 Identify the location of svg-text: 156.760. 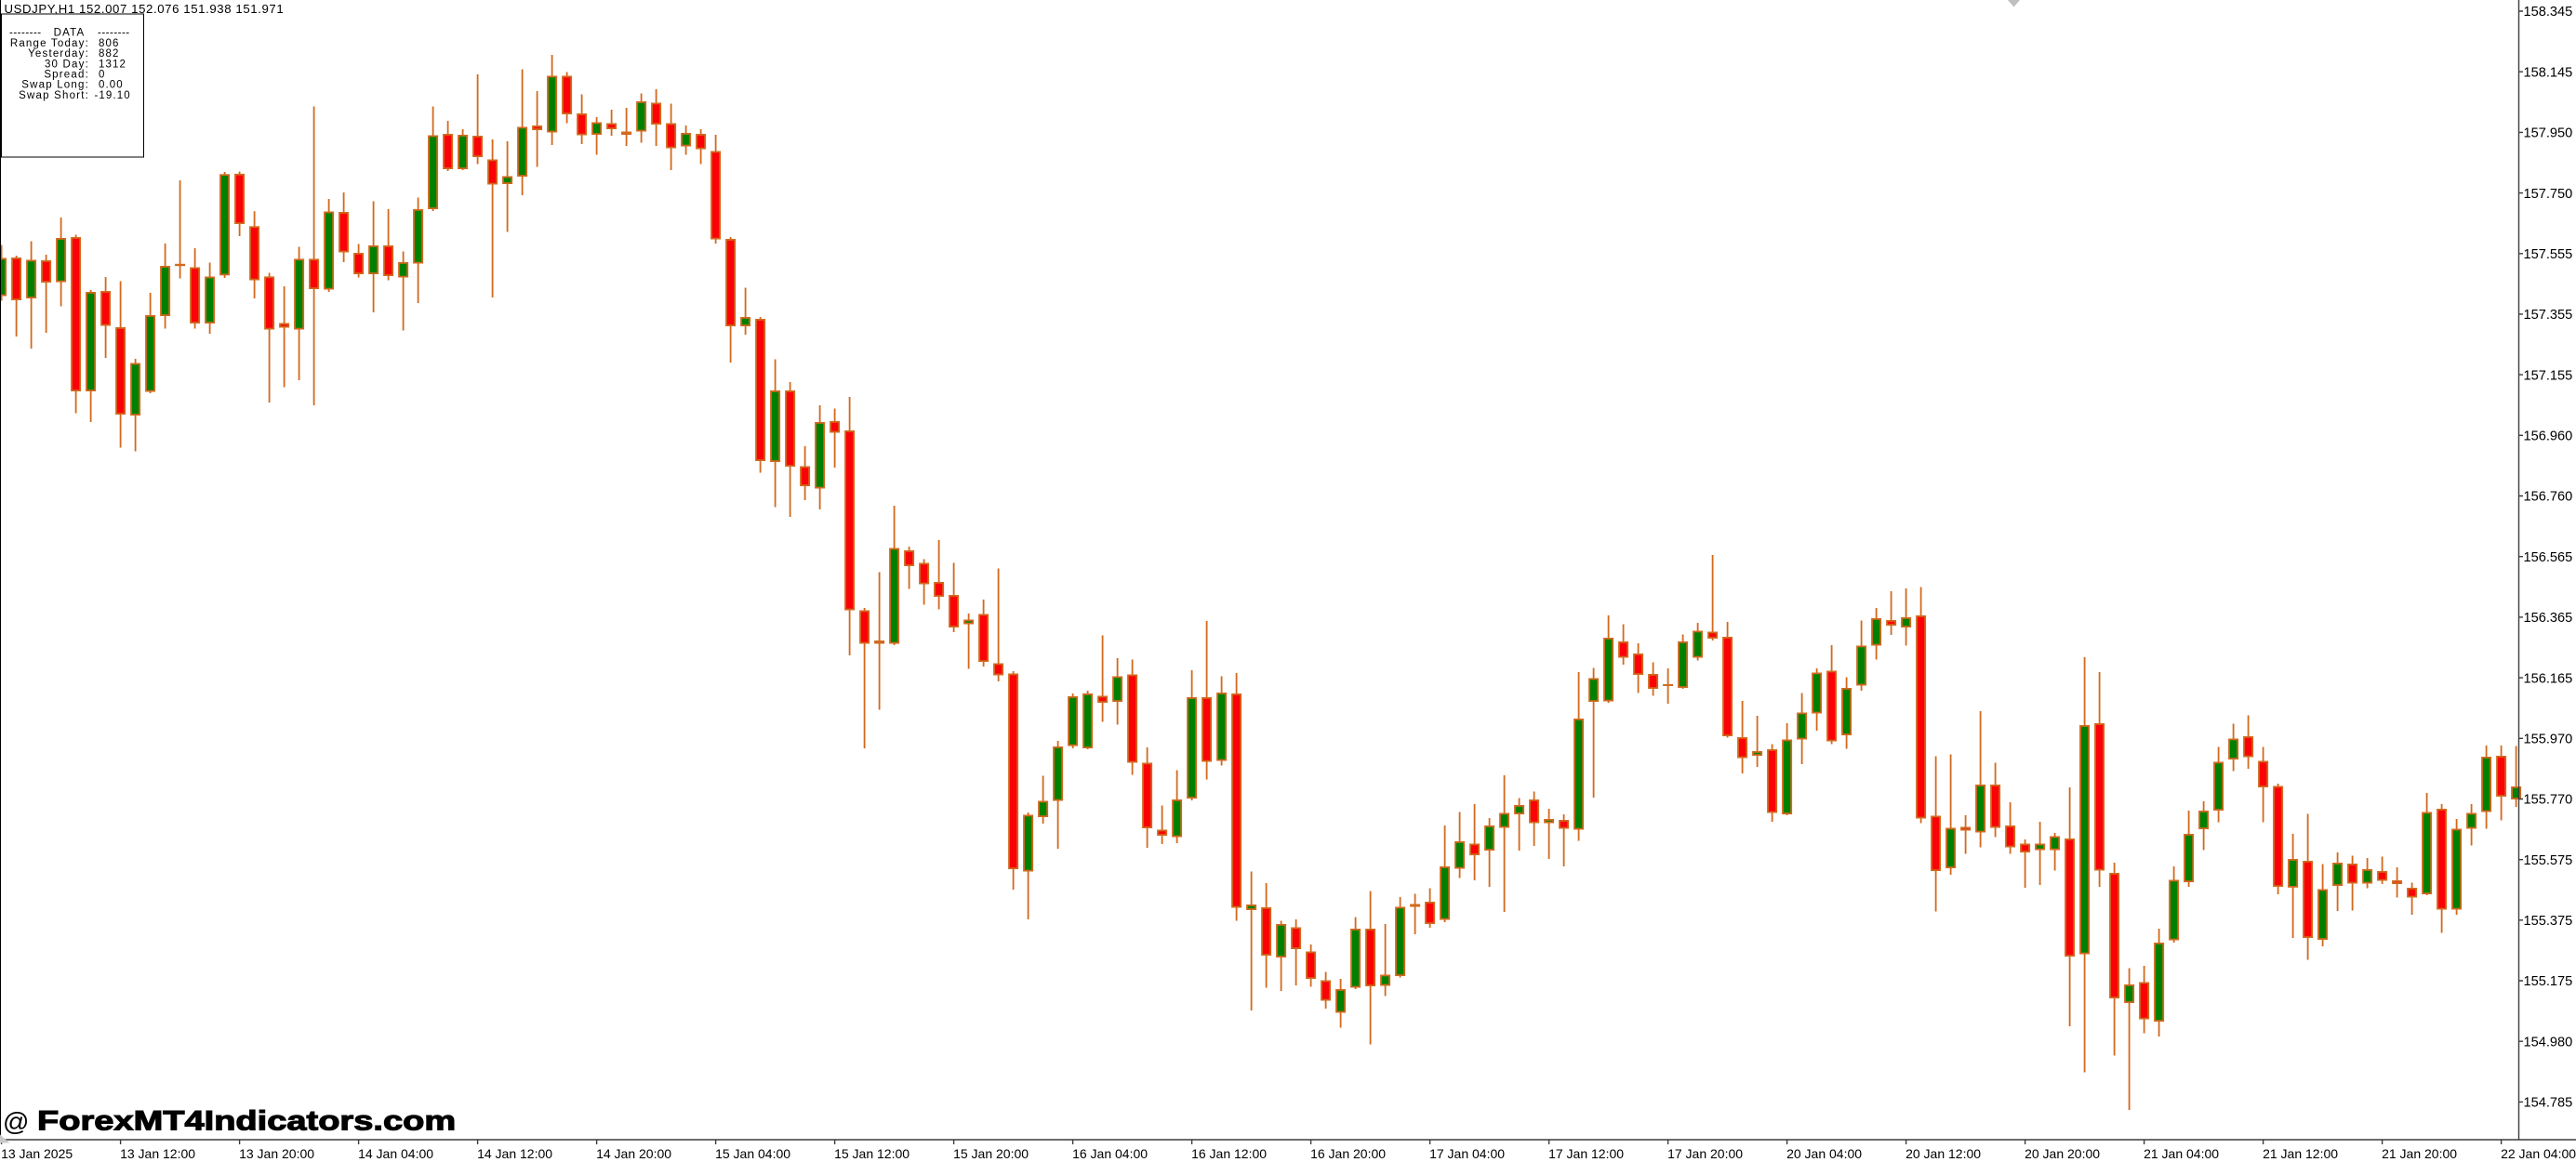
(2548, 497).